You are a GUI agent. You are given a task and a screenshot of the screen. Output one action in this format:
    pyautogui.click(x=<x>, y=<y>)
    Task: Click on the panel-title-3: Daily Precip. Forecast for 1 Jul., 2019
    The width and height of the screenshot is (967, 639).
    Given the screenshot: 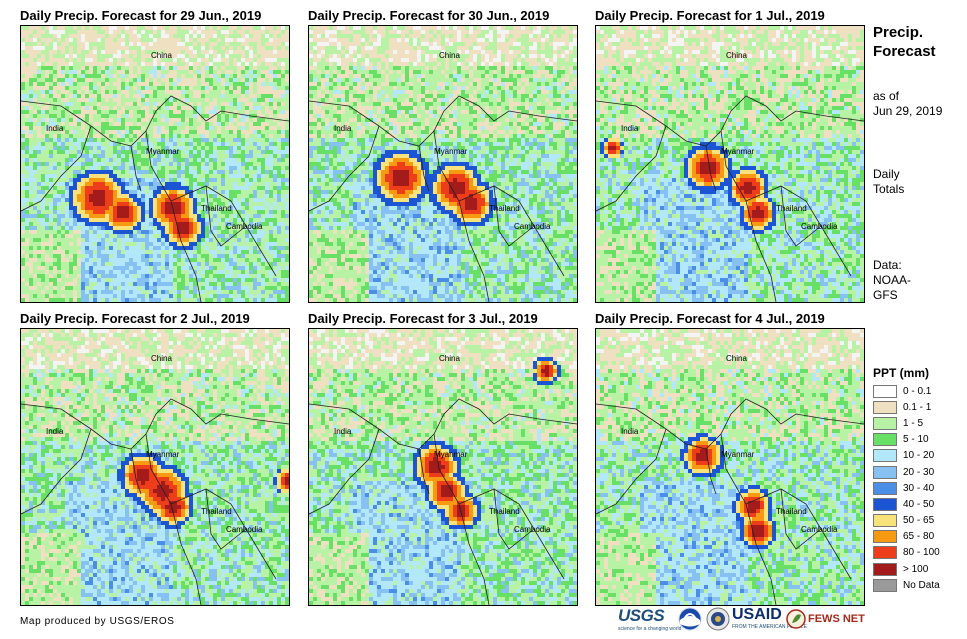 What is the action you would take?
    pyautogui.click(x=710, y=15)
    